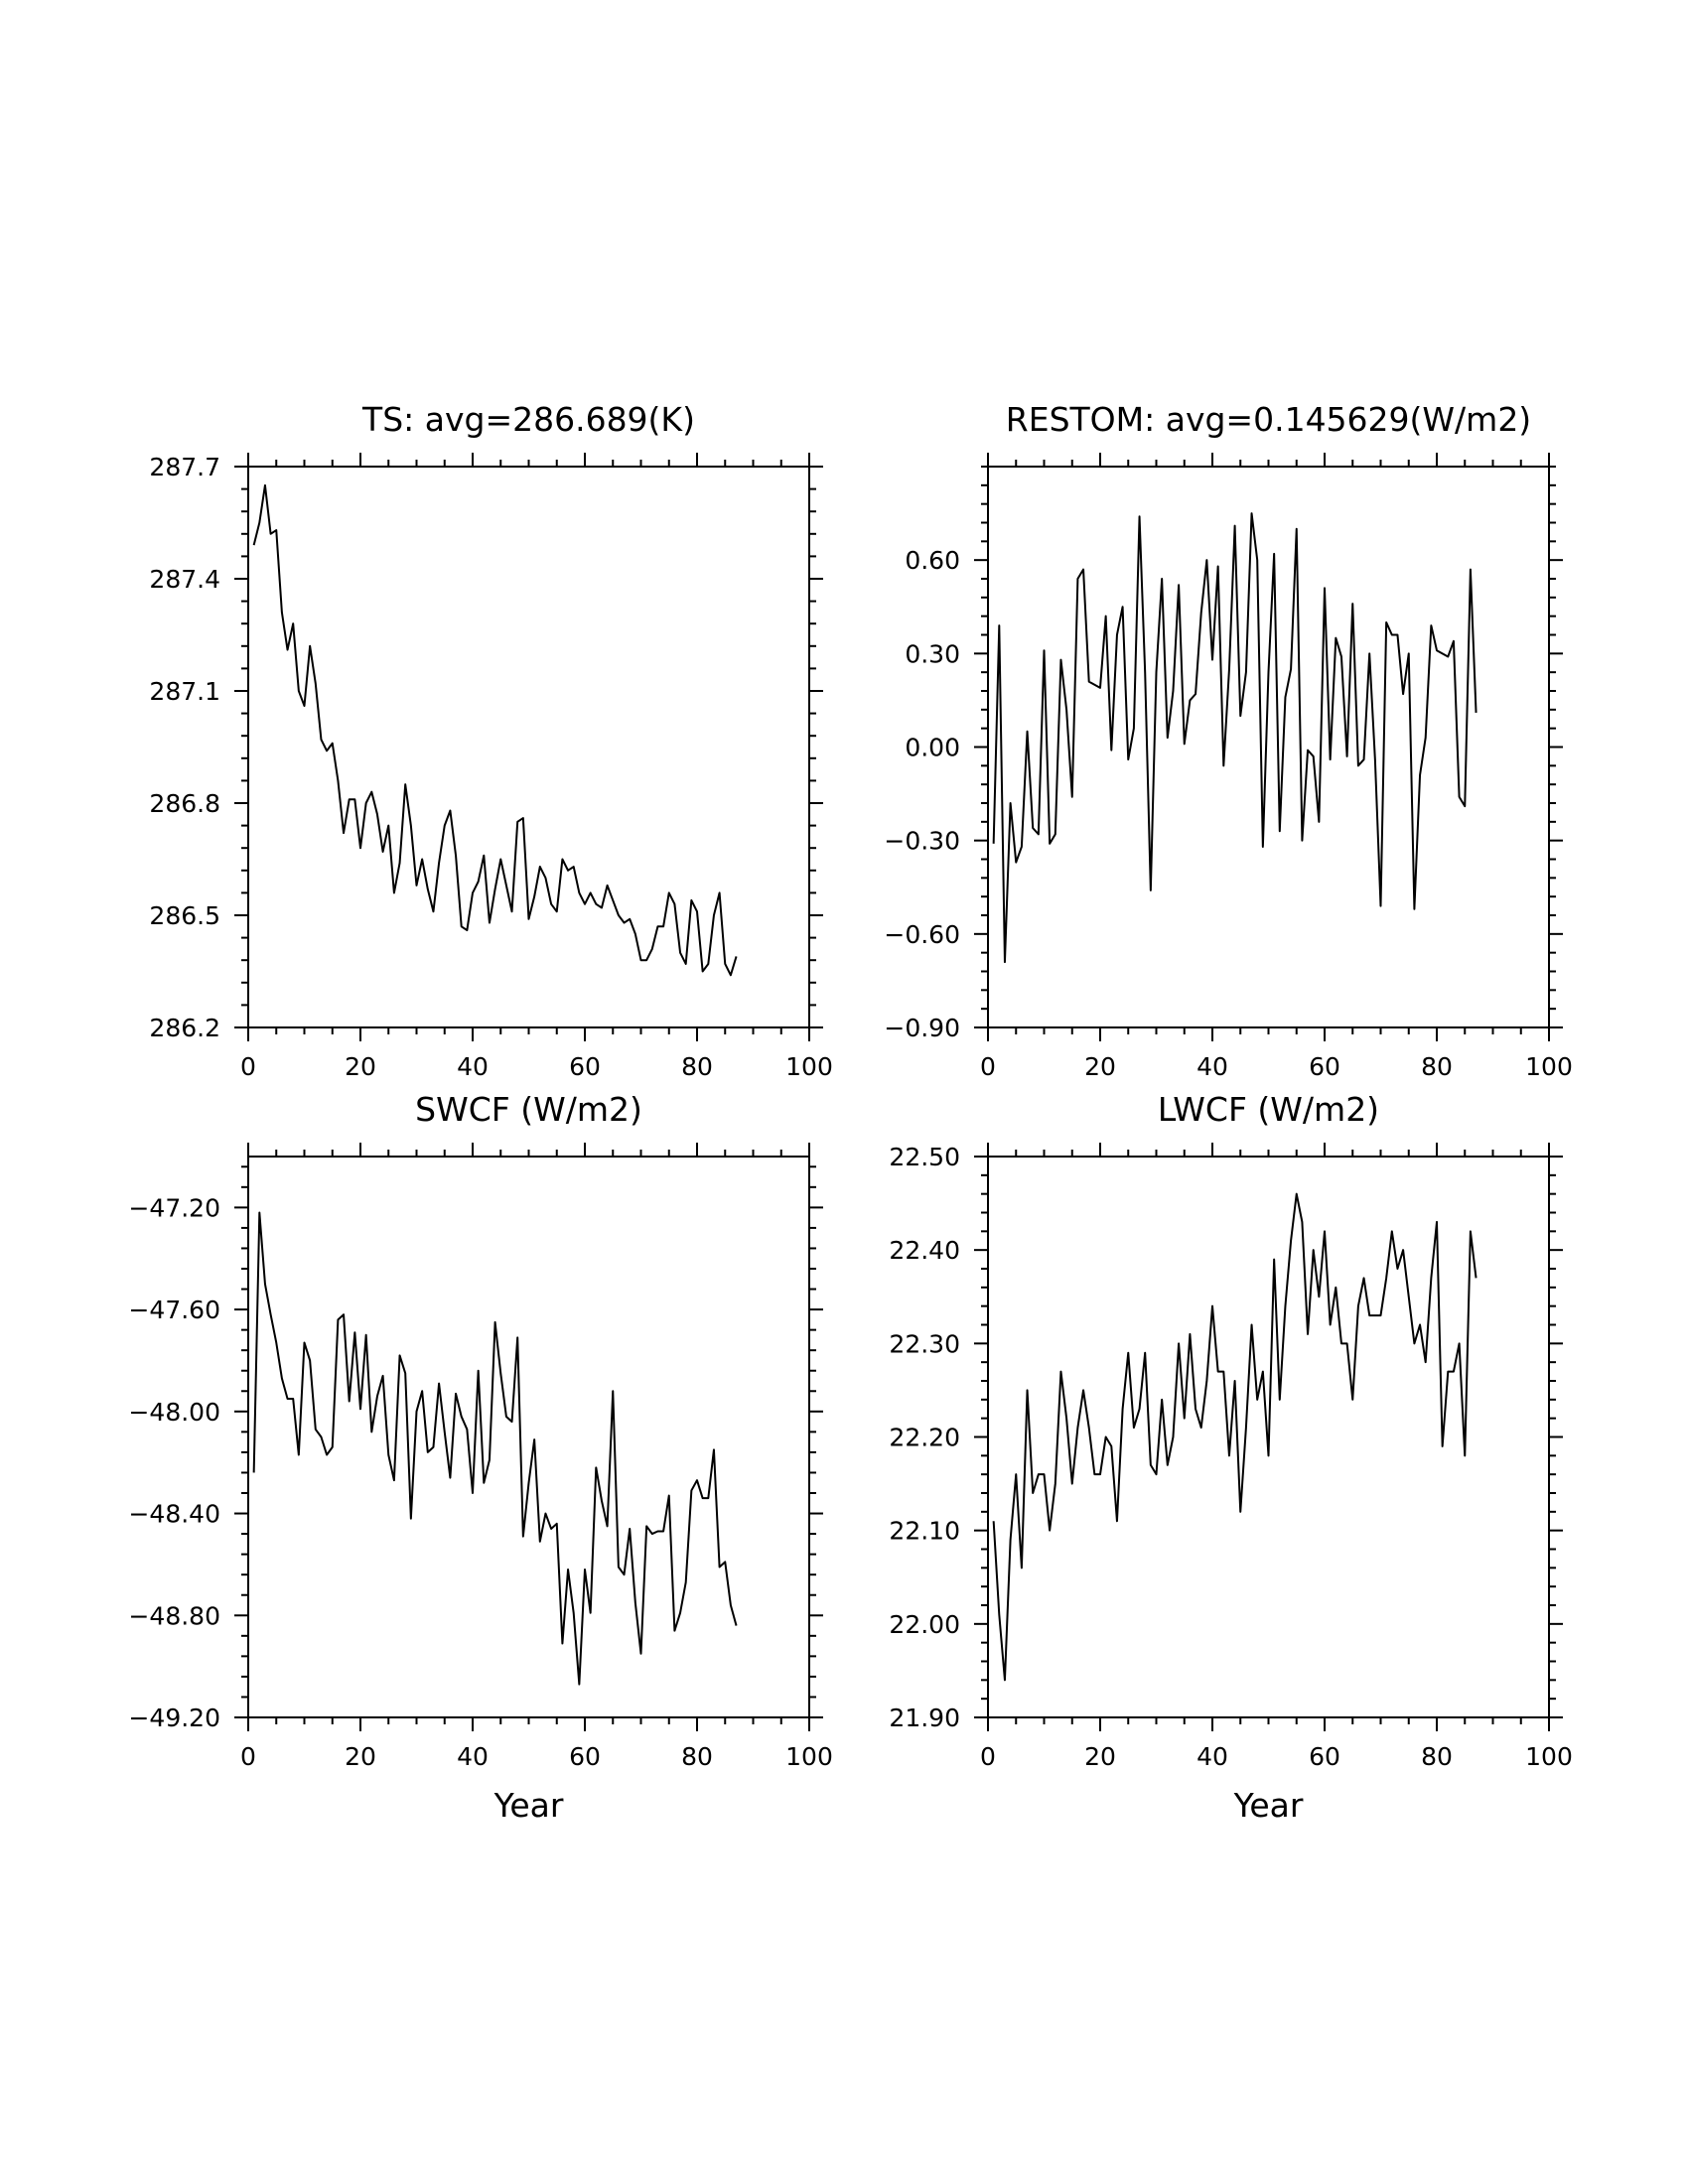  I want to click on ts-x-tick-label: 60, so click(585, 1066).